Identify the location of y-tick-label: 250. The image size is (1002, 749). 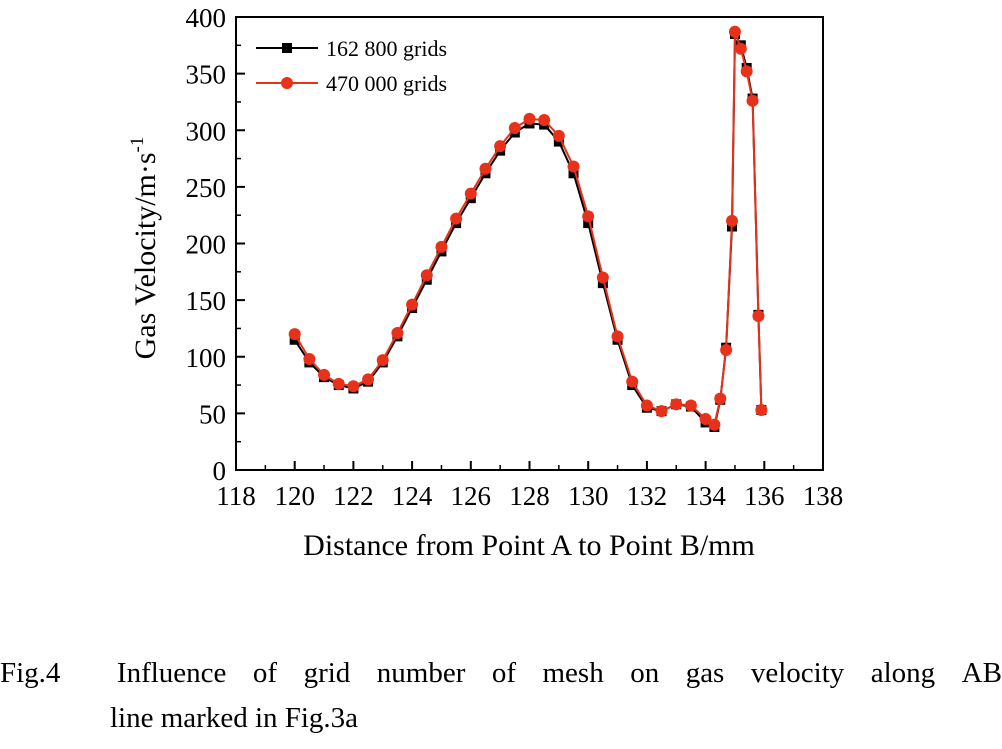
(206, 188).